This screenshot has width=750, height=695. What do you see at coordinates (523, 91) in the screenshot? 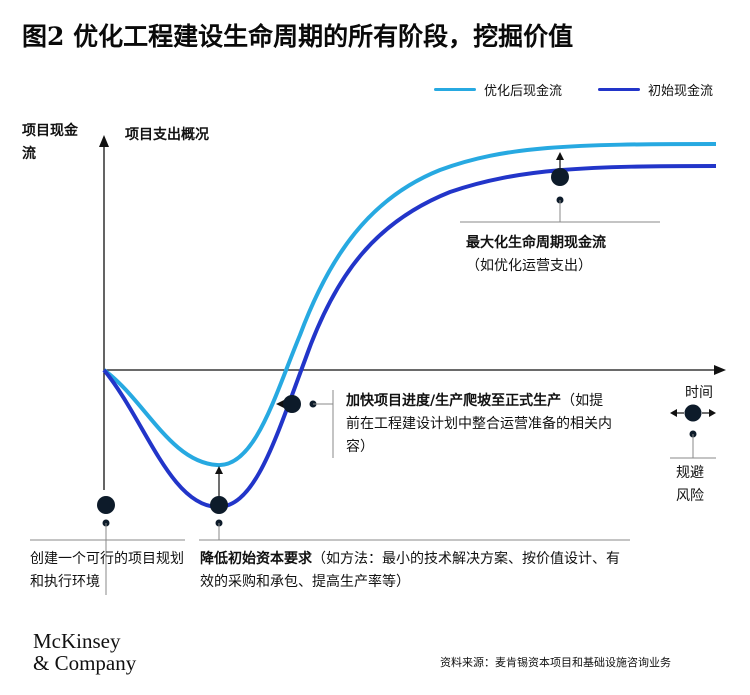
I see `legend-optimized-label: 优化后现金流` at bounding box center [523, 91].